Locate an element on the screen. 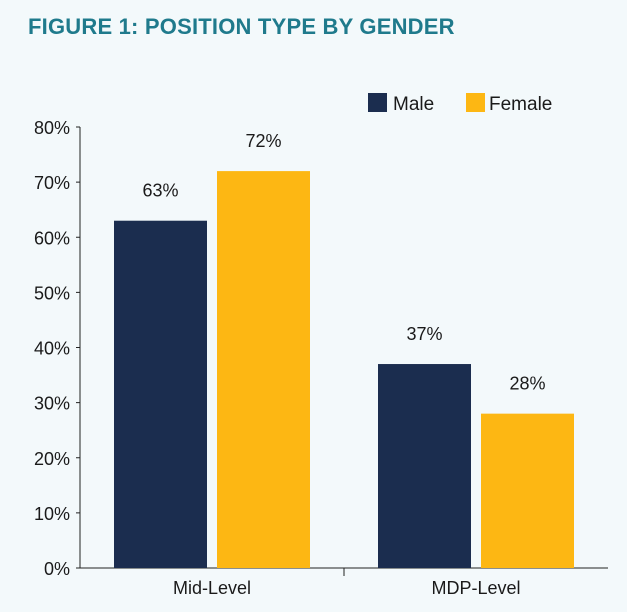 This screenshot has height=612, width=627. bar-female-mid-level is located at coordinates (263, 369).